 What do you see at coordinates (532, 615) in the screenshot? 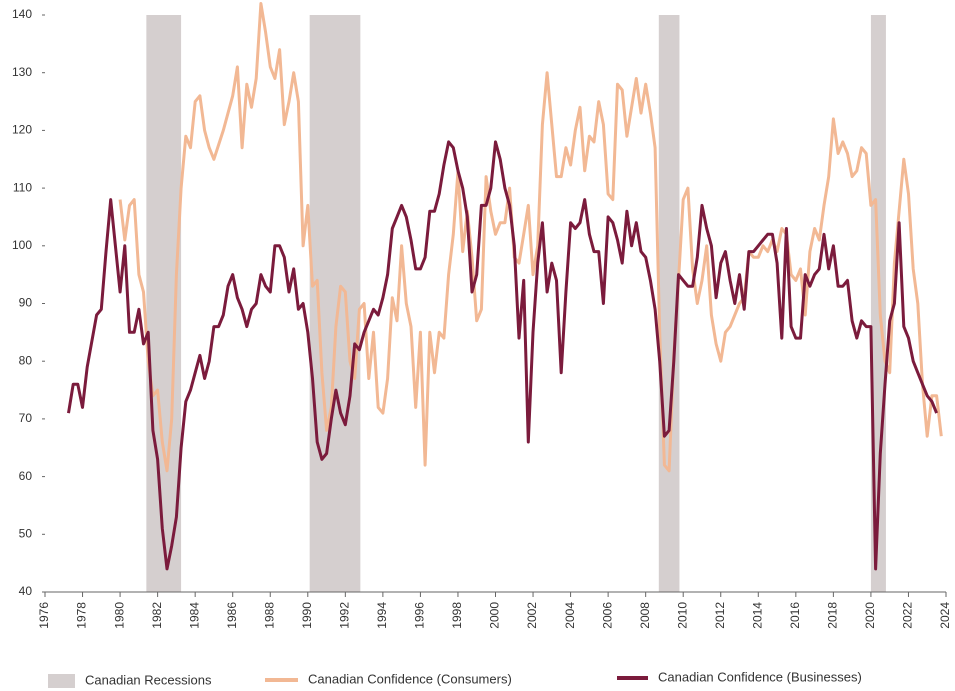
I see `x-tick-label: 2002` at bounding box center [532, 615].